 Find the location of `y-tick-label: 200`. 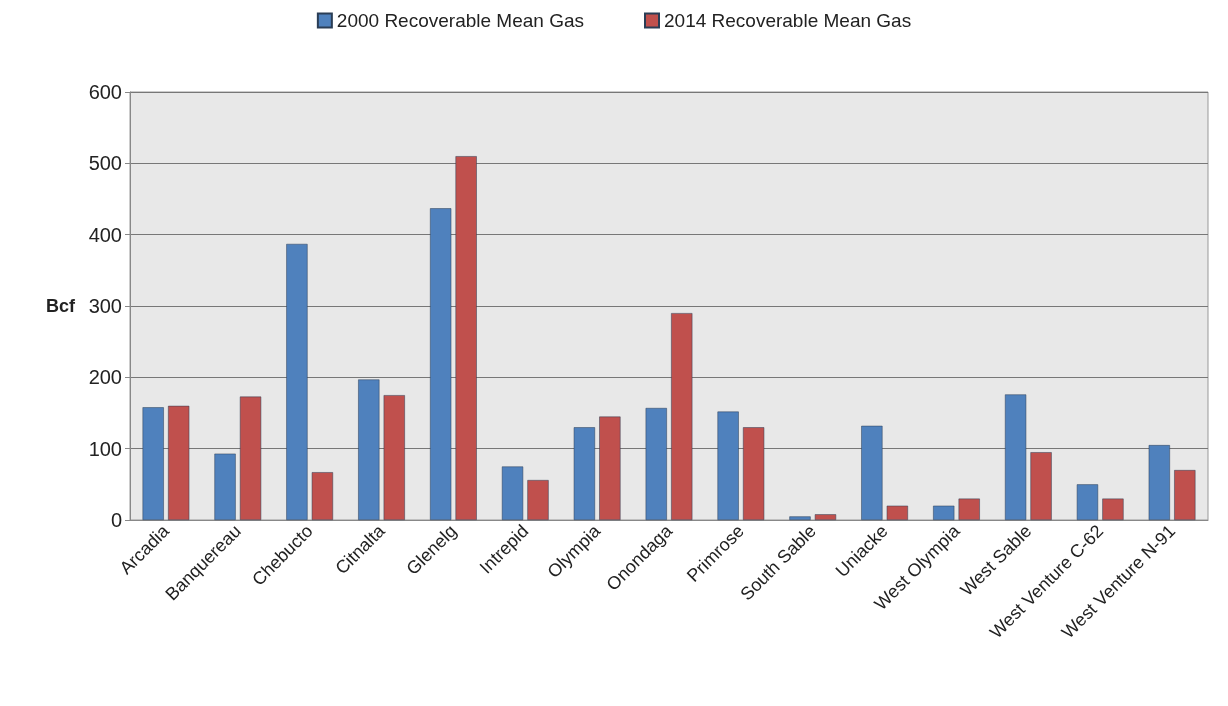

y-tick-label: 200 is located at coordinates (105, 377).